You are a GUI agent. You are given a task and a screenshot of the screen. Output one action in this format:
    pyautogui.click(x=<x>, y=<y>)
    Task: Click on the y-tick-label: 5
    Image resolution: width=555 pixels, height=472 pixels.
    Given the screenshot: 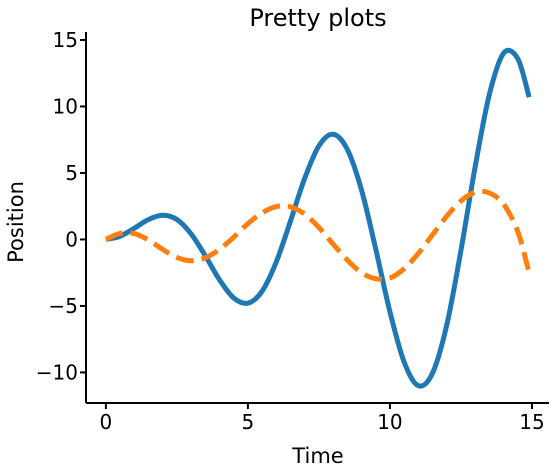 What is the action you would take?
    pyautogui.click(x=71, y=173)
    